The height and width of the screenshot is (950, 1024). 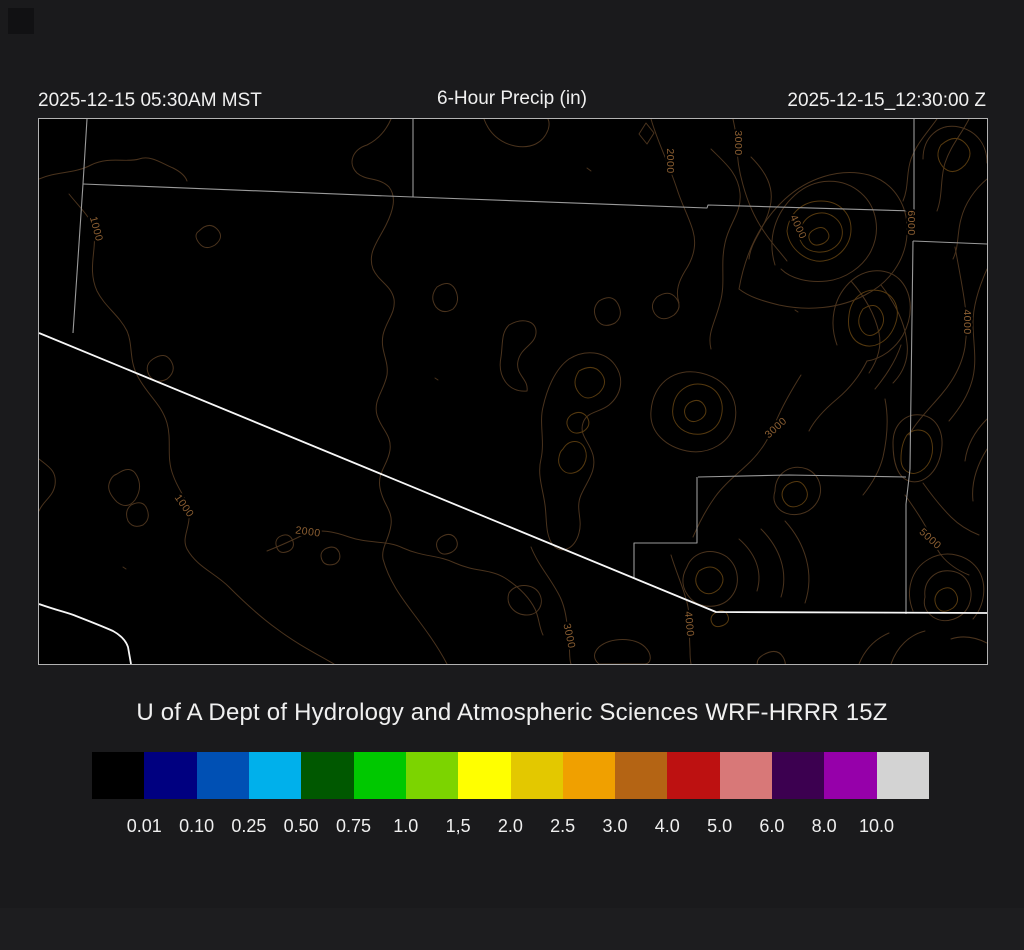 I want to click on plot-title: 6-Hour Precip (in), so click(x=512, y=98).